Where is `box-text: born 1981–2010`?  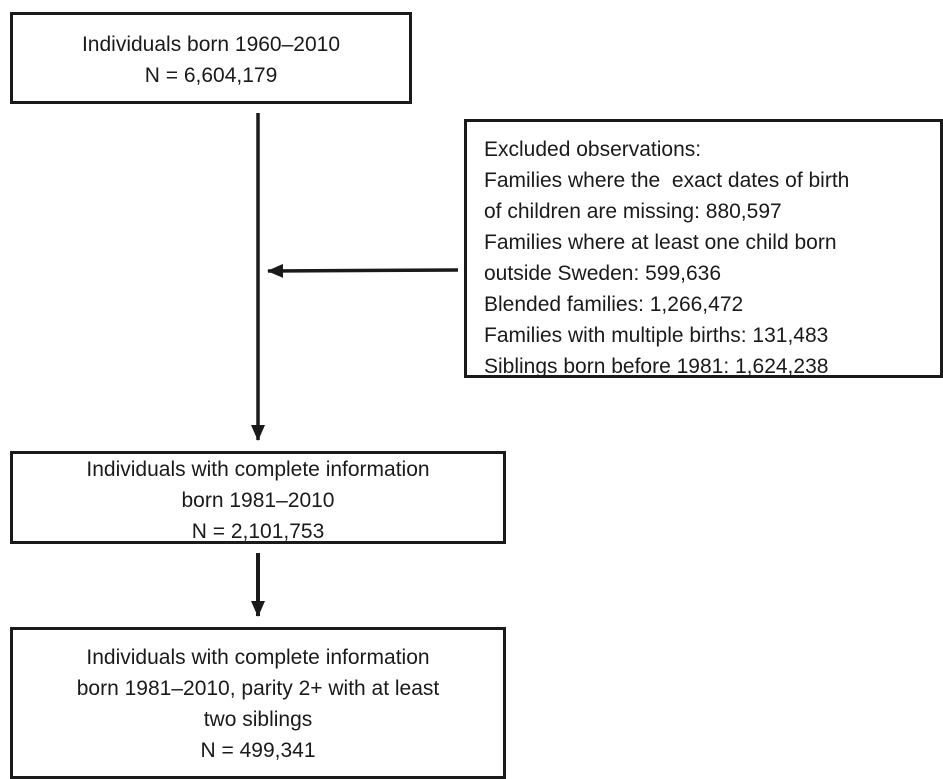 box-text: born 1981–2010 is located at coordinates (258, 500).